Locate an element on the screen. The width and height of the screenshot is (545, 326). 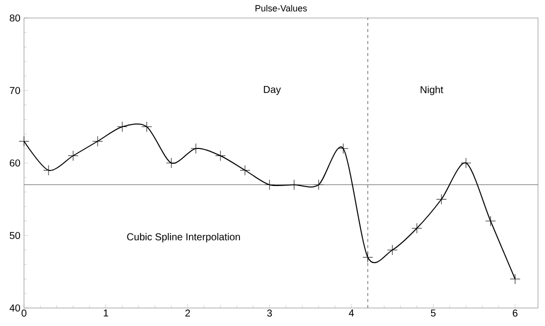
y-tick-label: 60 is located at coordinates (15, 163).